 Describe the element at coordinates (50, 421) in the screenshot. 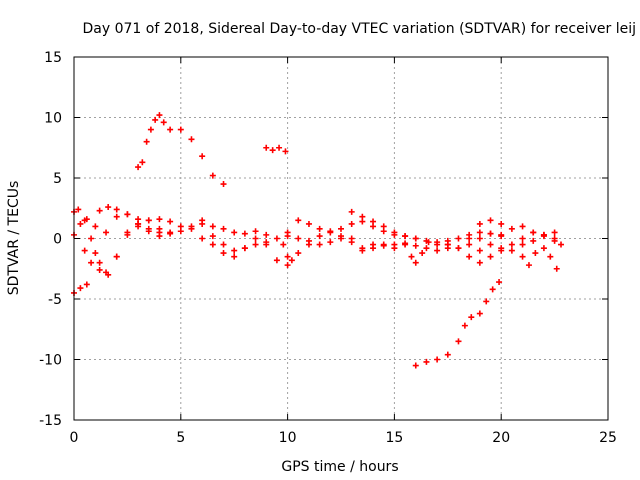

I see `y-tick-label: -15` at that location.